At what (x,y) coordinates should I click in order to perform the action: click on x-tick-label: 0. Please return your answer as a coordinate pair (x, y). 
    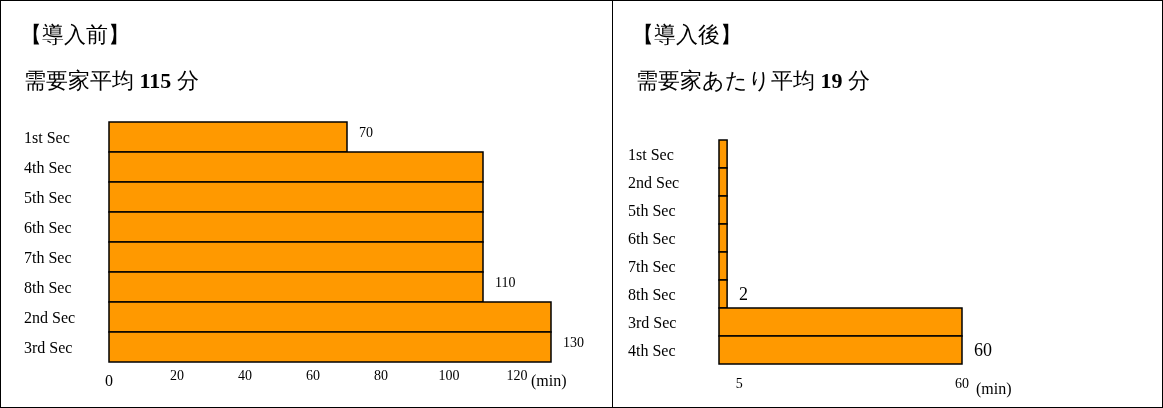
    Looking at the image, I should click on (109, 380).